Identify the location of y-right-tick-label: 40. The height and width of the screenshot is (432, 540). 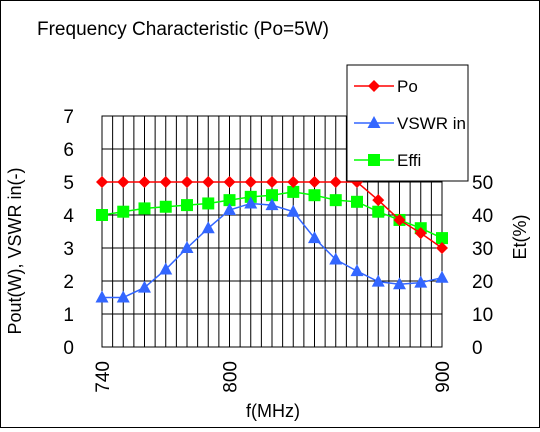
(482, 216).